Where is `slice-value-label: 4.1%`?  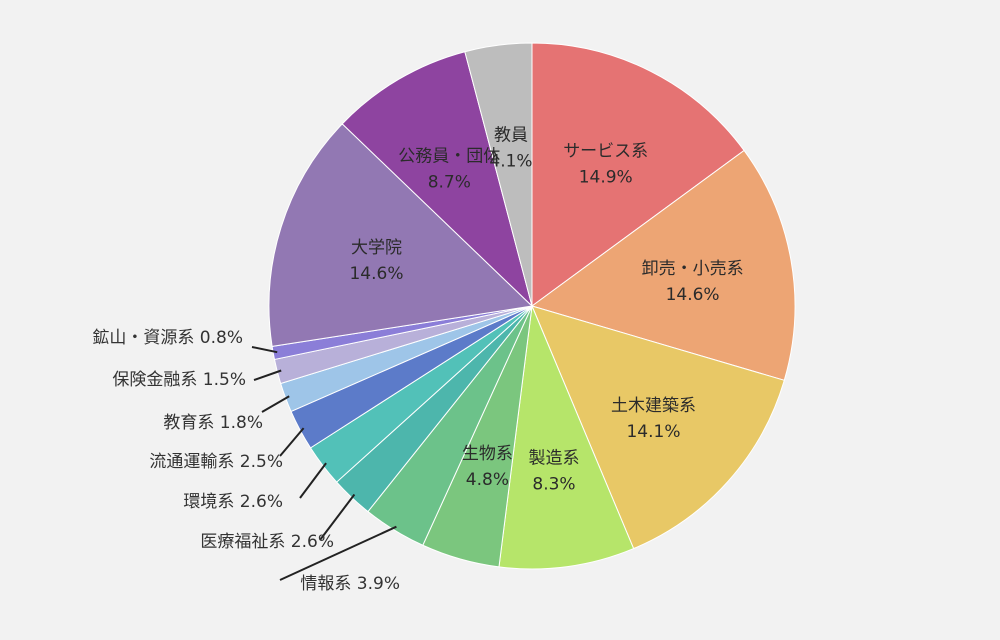
slice-value-label: 4.1% is located at coordinates (510, 161).